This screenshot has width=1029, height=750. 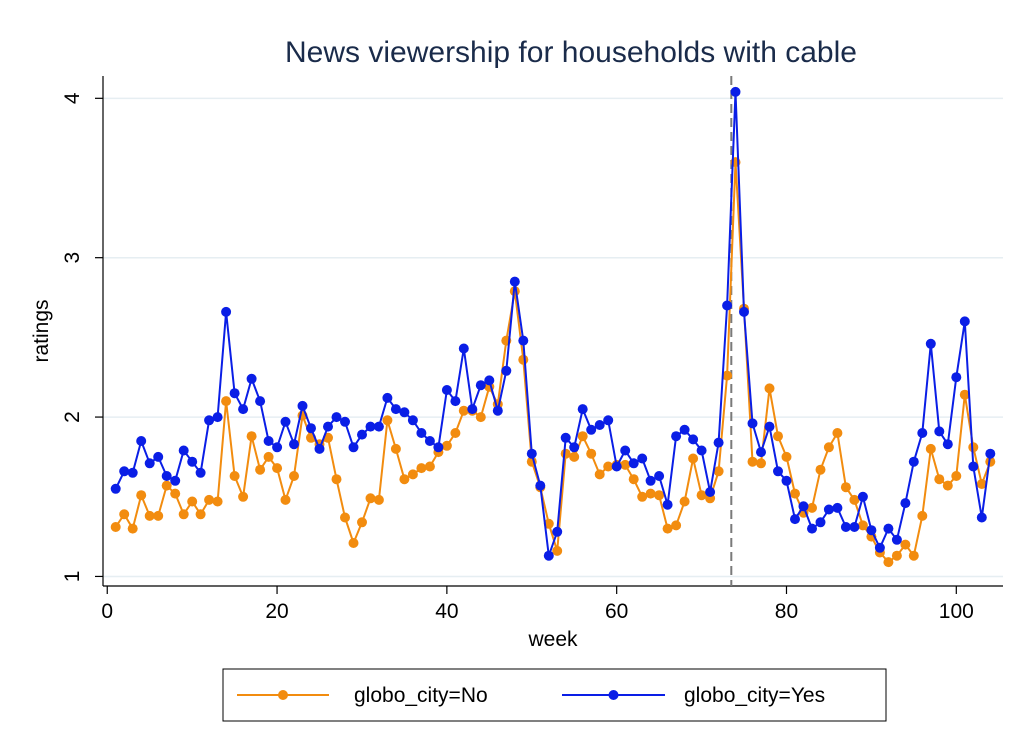 What do you see at coordinates (72, 417) in the screenshot?
I see `y-tick-label: 2` at bounding box center [72, 417].